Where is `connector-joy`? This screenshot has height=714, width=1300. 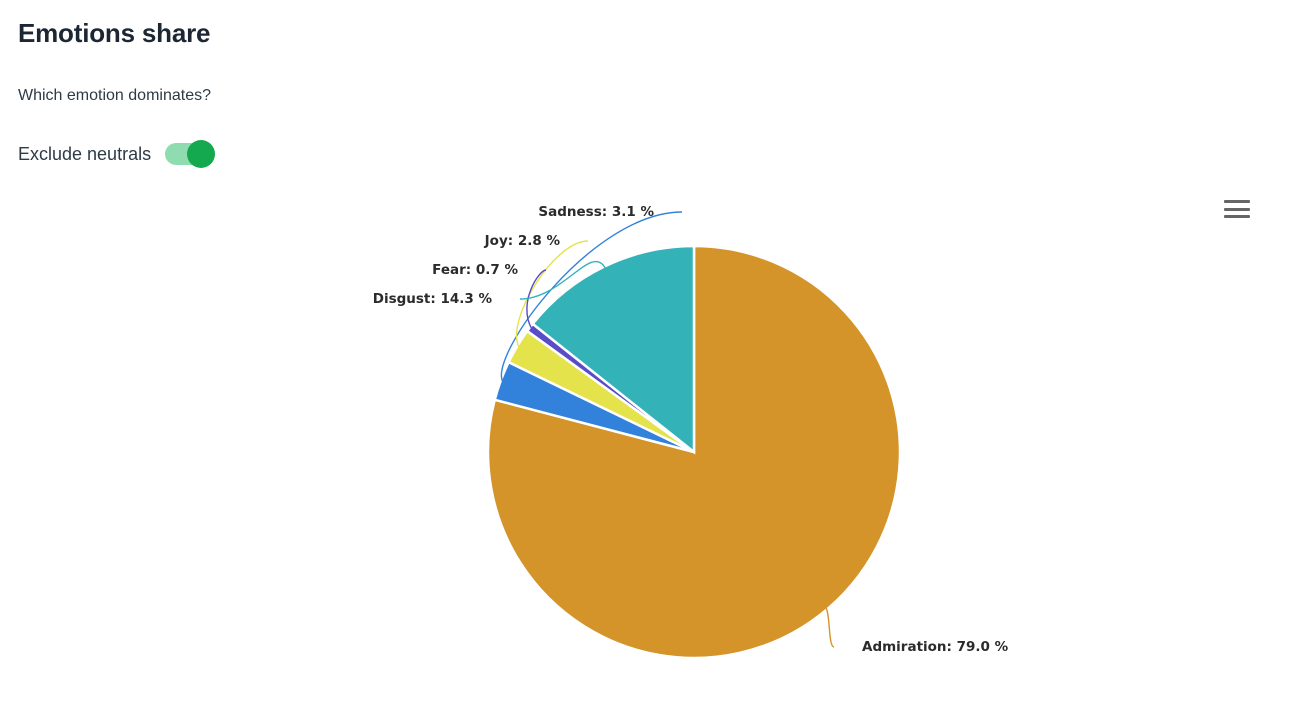
connector-joy is located at coordinates (552, 294).